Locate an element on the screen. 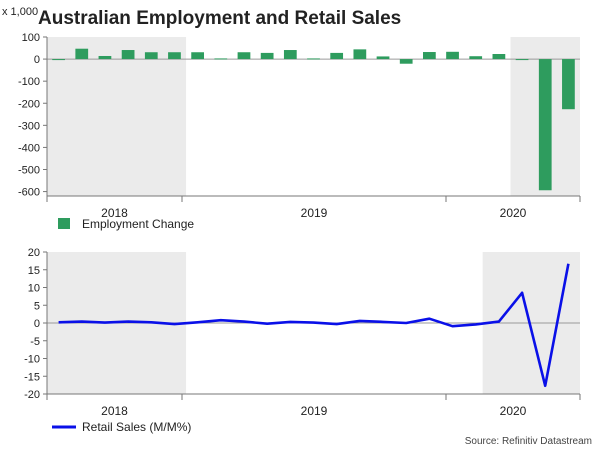 The image size is (600, 455). legend-label-employment: Employment Change is located at coordinates (138, 224).